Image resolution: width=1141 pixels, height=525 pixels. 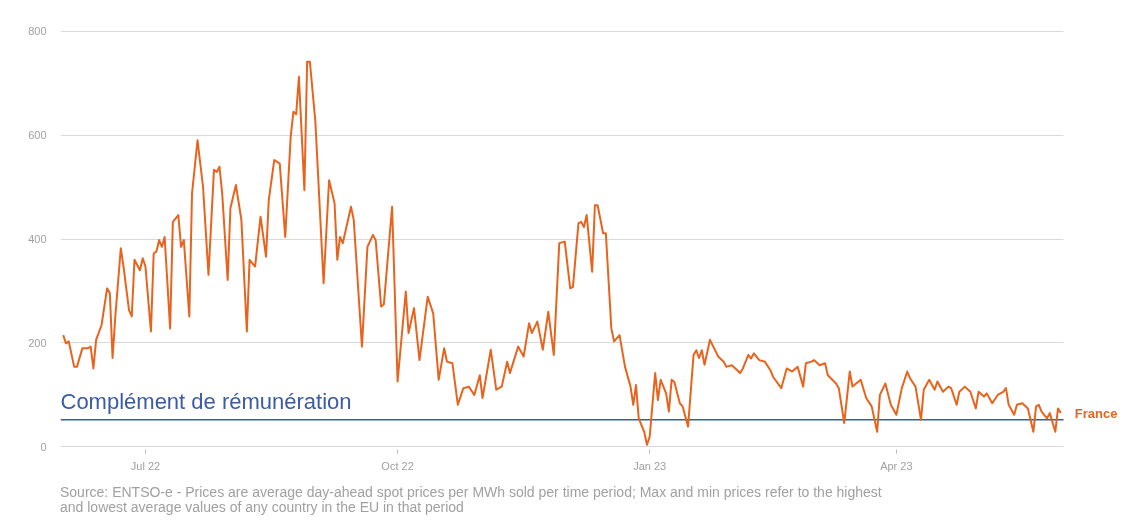 What do you see at coordinates (145, 465) in the screenshot?
I see `x-tick-label: Jul 22` at bounding box center [145, 465].